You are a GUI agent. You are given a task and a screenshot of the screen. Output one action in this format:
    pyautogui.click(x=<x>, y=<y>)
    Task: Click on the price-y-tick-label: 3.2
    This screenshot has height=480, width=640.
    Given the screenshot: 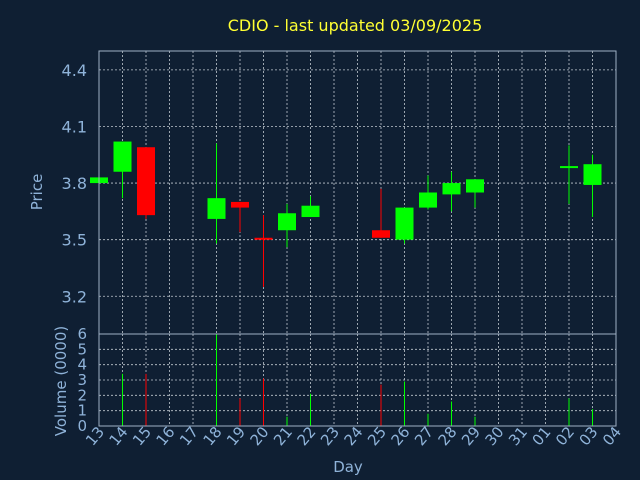 What is the action you would take?
    pyautogui.click(x=74, y=296)
    